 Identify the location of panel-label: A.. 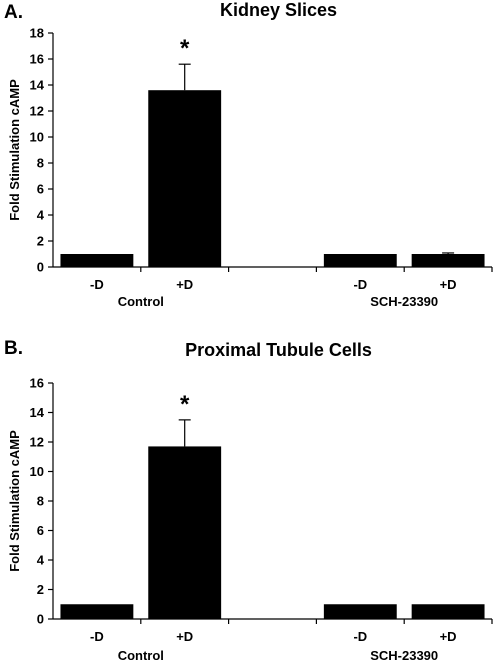
(13, 12).